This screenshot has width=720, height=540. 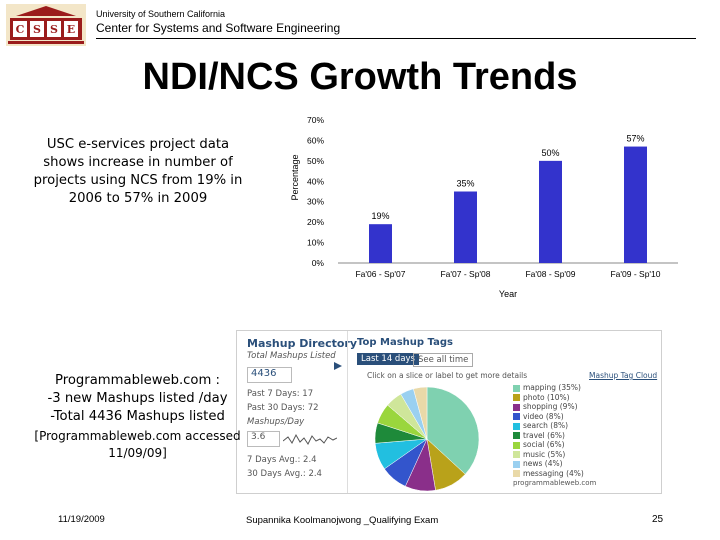 I want to click on tab-last-14-days: Last 14 days, so click(x=388, y=359).